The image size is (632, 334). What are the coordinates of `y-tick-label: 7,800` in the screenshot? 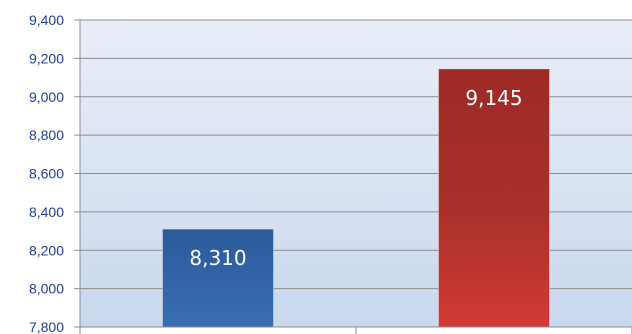 It's located at (46, 326).